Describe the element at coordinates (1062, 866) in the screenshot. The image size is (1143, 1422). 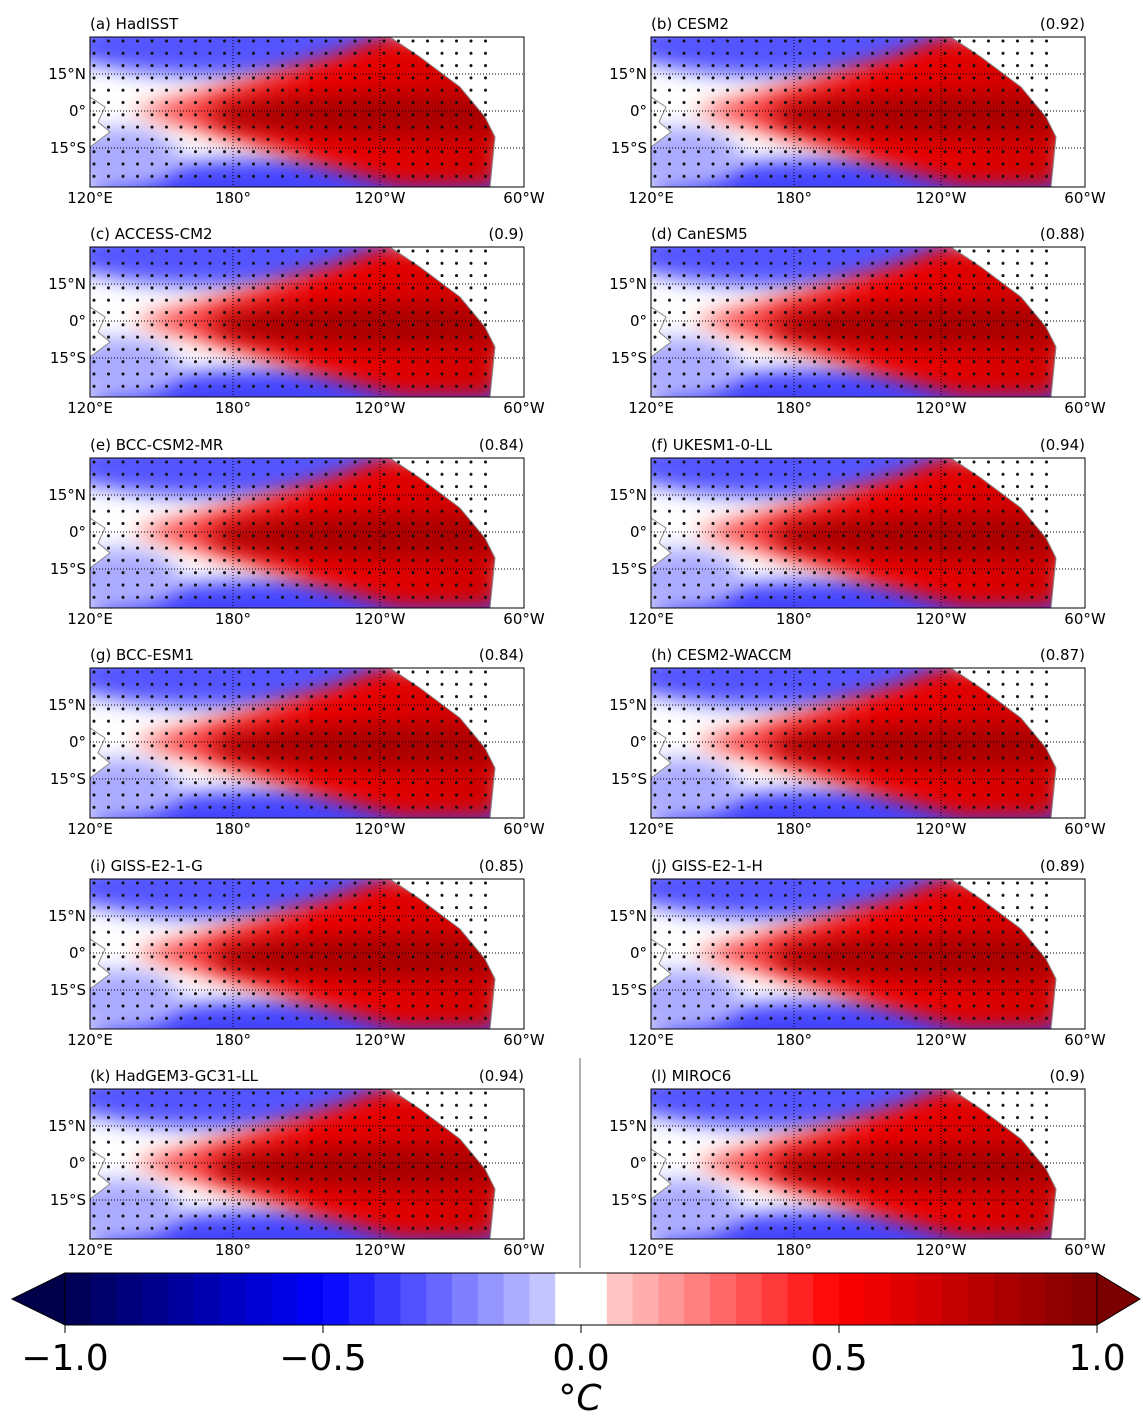
I see `panel-score: (0.89)` at that location.